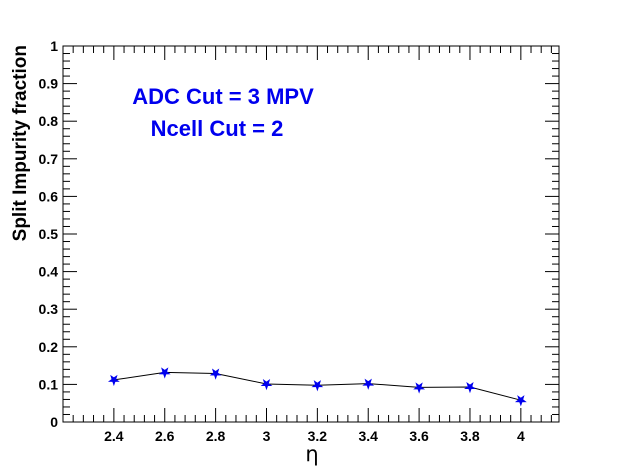  What do you see at coordinates (49, 384) in the screenshot?
I see `y-tick-label: 0.1` at bounding box center [49, 384].